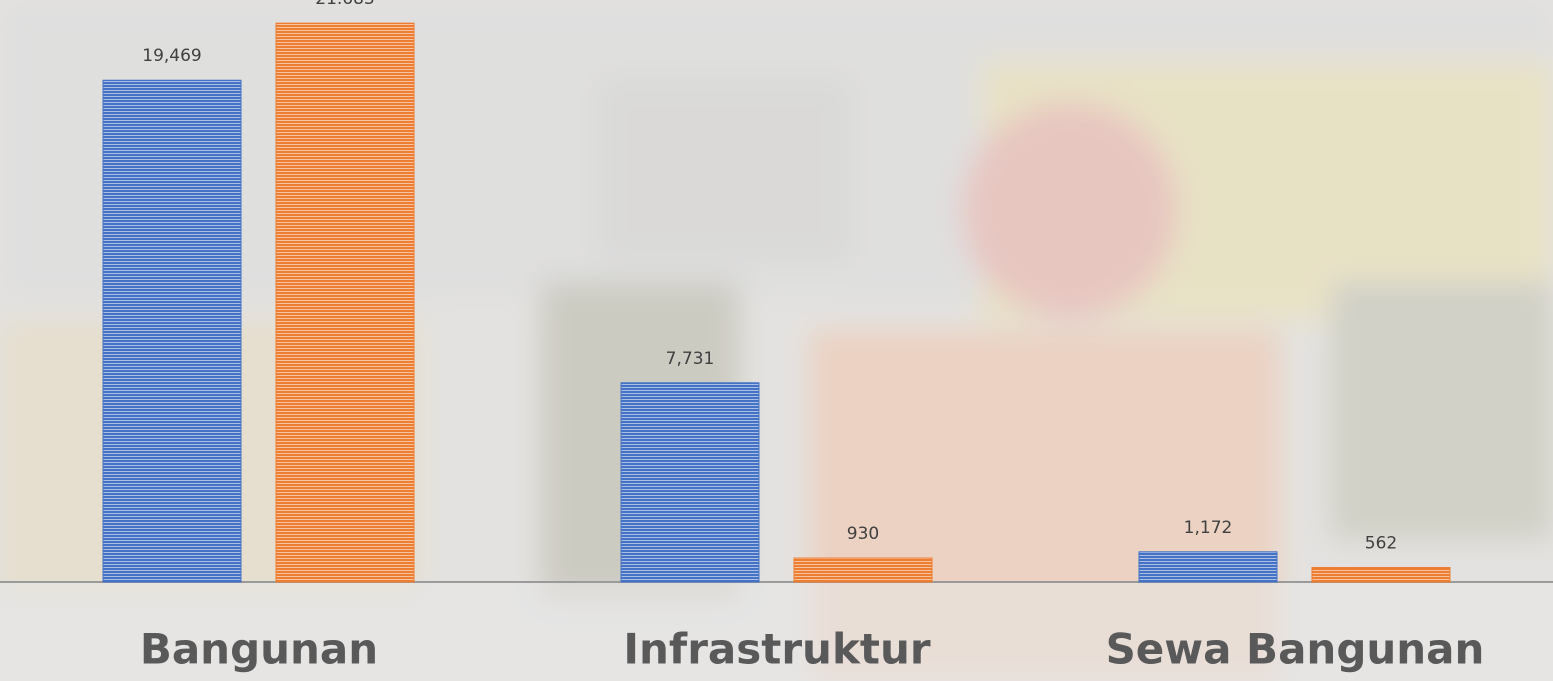 This screenshot has height=681, width=1553. What do you see at coordinates (1381, 544) in the screenshot?
I see `value-label: 562` at bounding box center [1381, 544].